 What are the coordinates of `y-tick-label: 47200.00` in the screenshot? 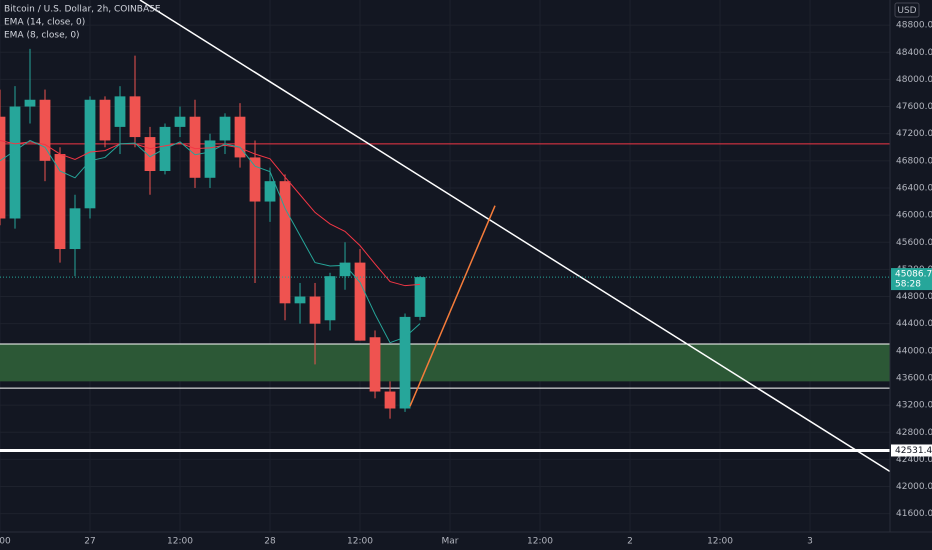 It's located at (914, 134).